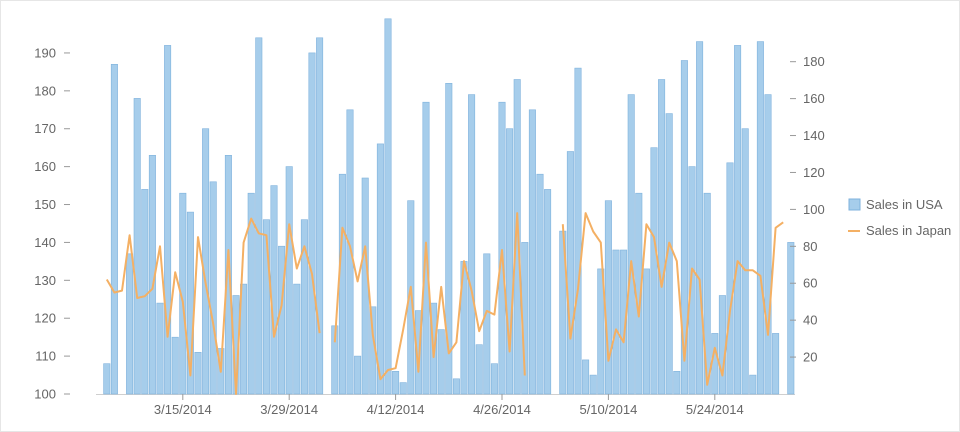  Describe the element at coordinates (45, 356) in the screenshot. I see `left-tick-label: 110` at that location.